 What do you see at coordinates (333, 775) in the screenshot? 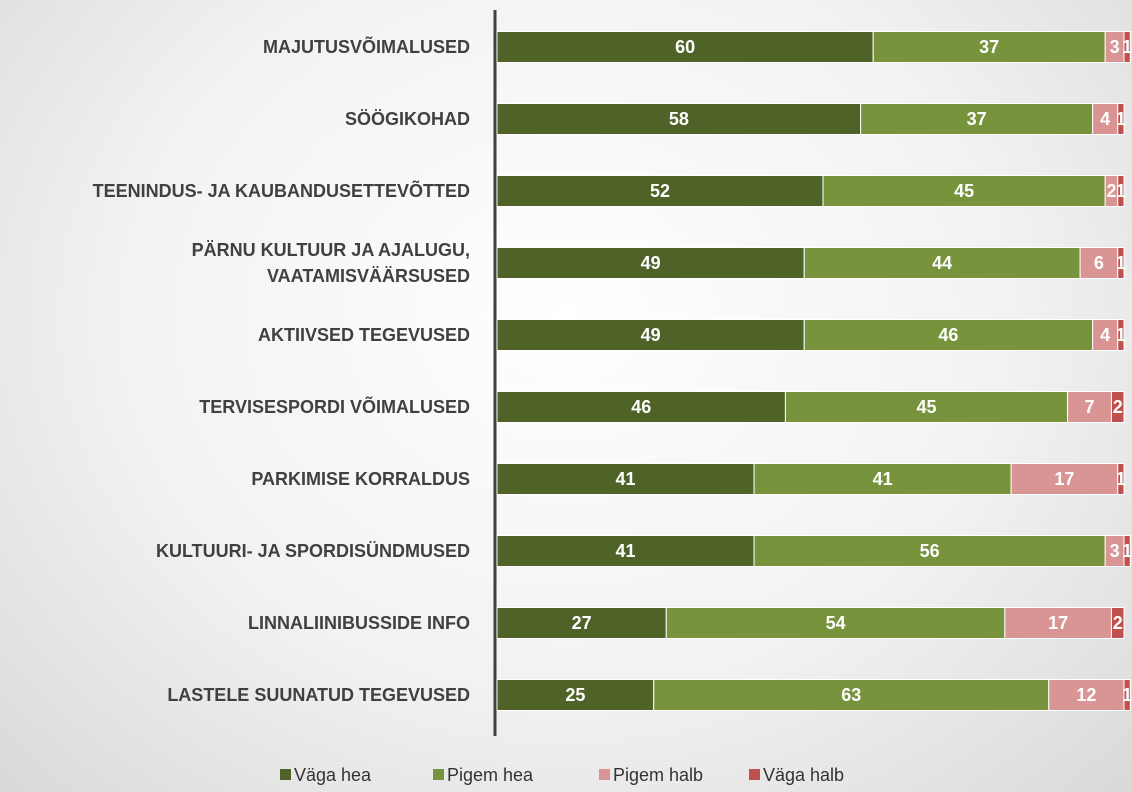
I see `legend-label: Väga hea` at bounding box center [333, 775].